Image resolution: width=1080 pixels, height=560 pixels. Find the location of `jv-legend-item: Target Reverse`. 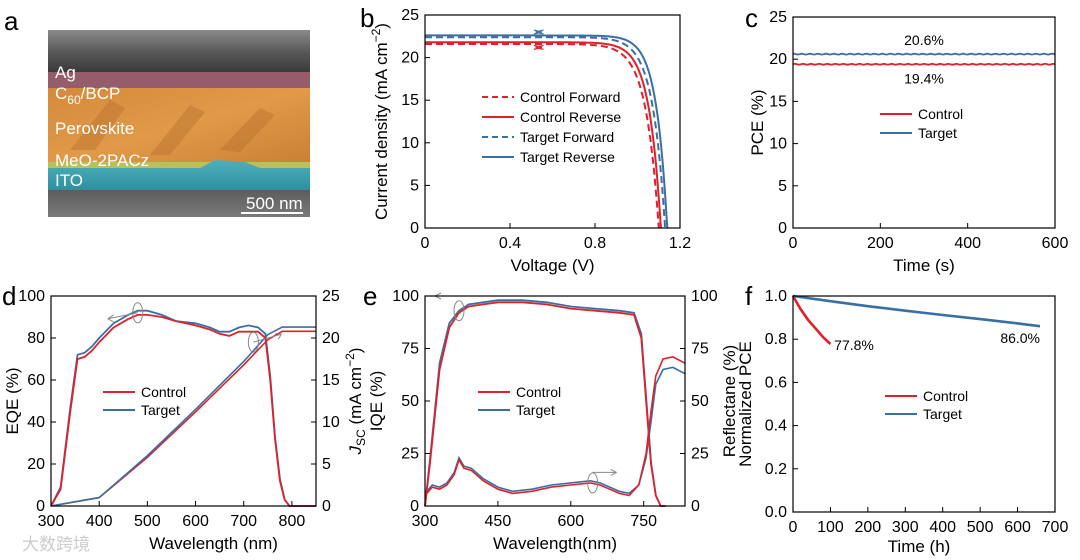

jv-legend-item: Target Reverse is located at coordinates (567, 157).